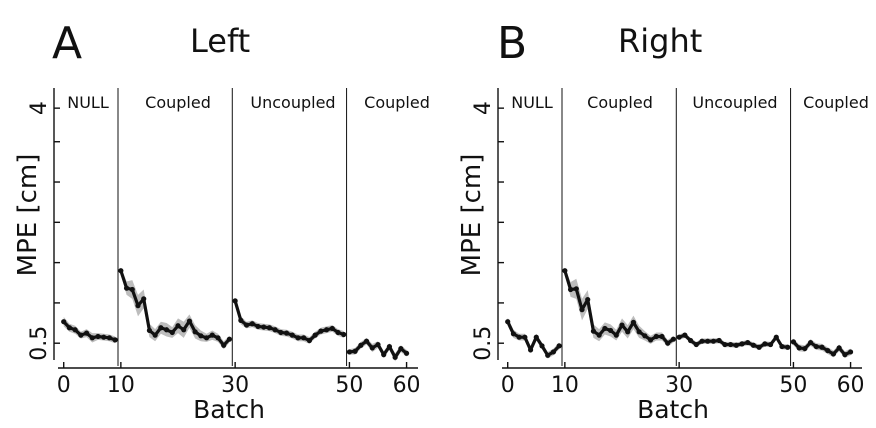 Image resolution: width=876 pixels, height=428 pixels. What do you see at coordinates (851, 385) in the screenshot?
I see `x-tick-label: 60` at bounding box center [851, 385].